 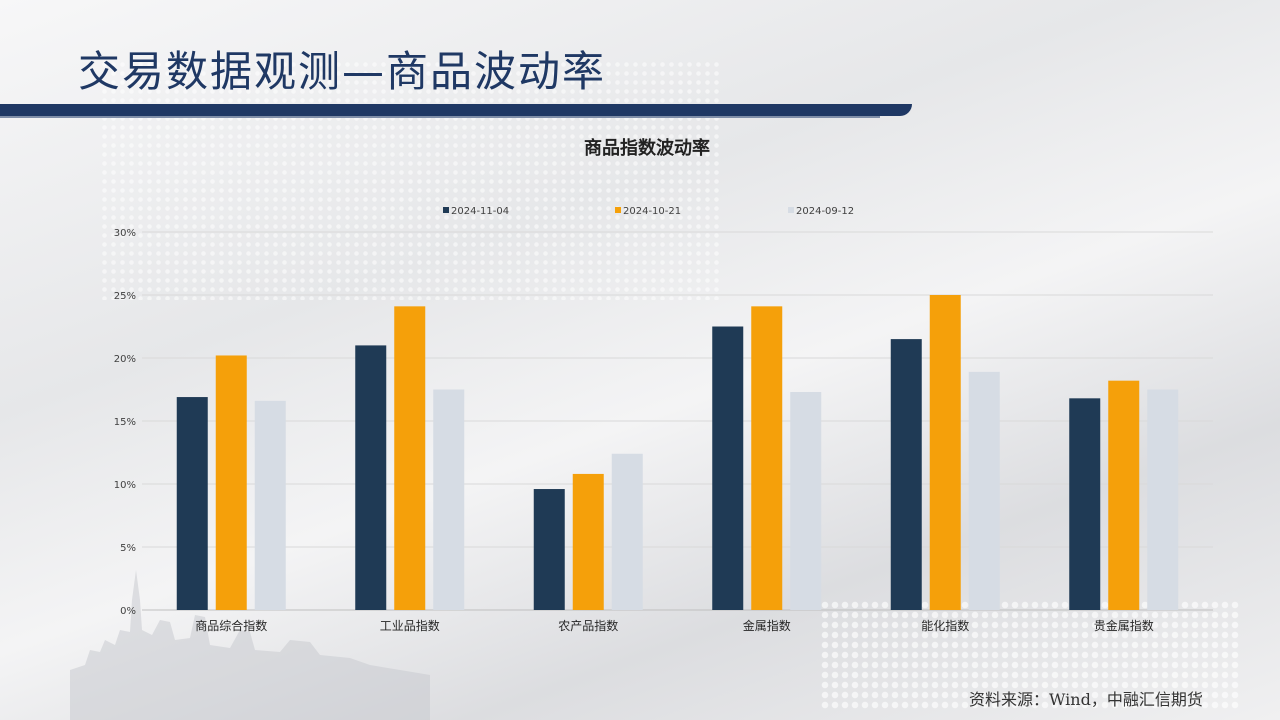 I want to click on y-tick-label: 5%, so click(x=128, y=548).